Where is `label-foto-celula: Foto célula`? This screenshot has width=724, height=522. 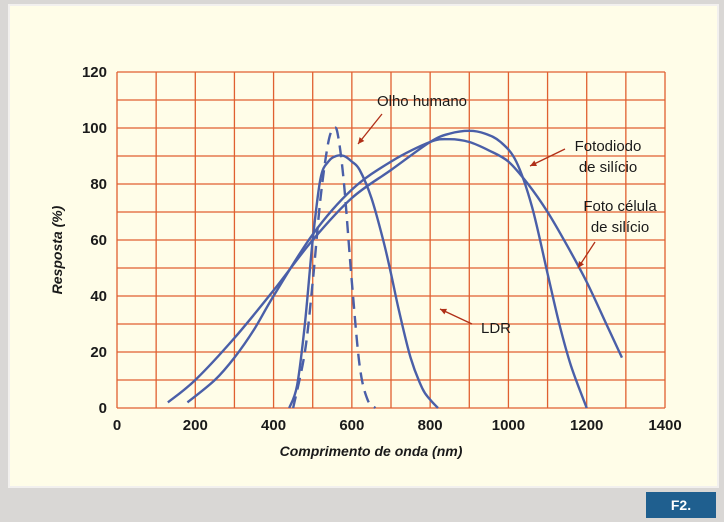
label-foto-celula: Foto célula is located at coordinates (620, 206).